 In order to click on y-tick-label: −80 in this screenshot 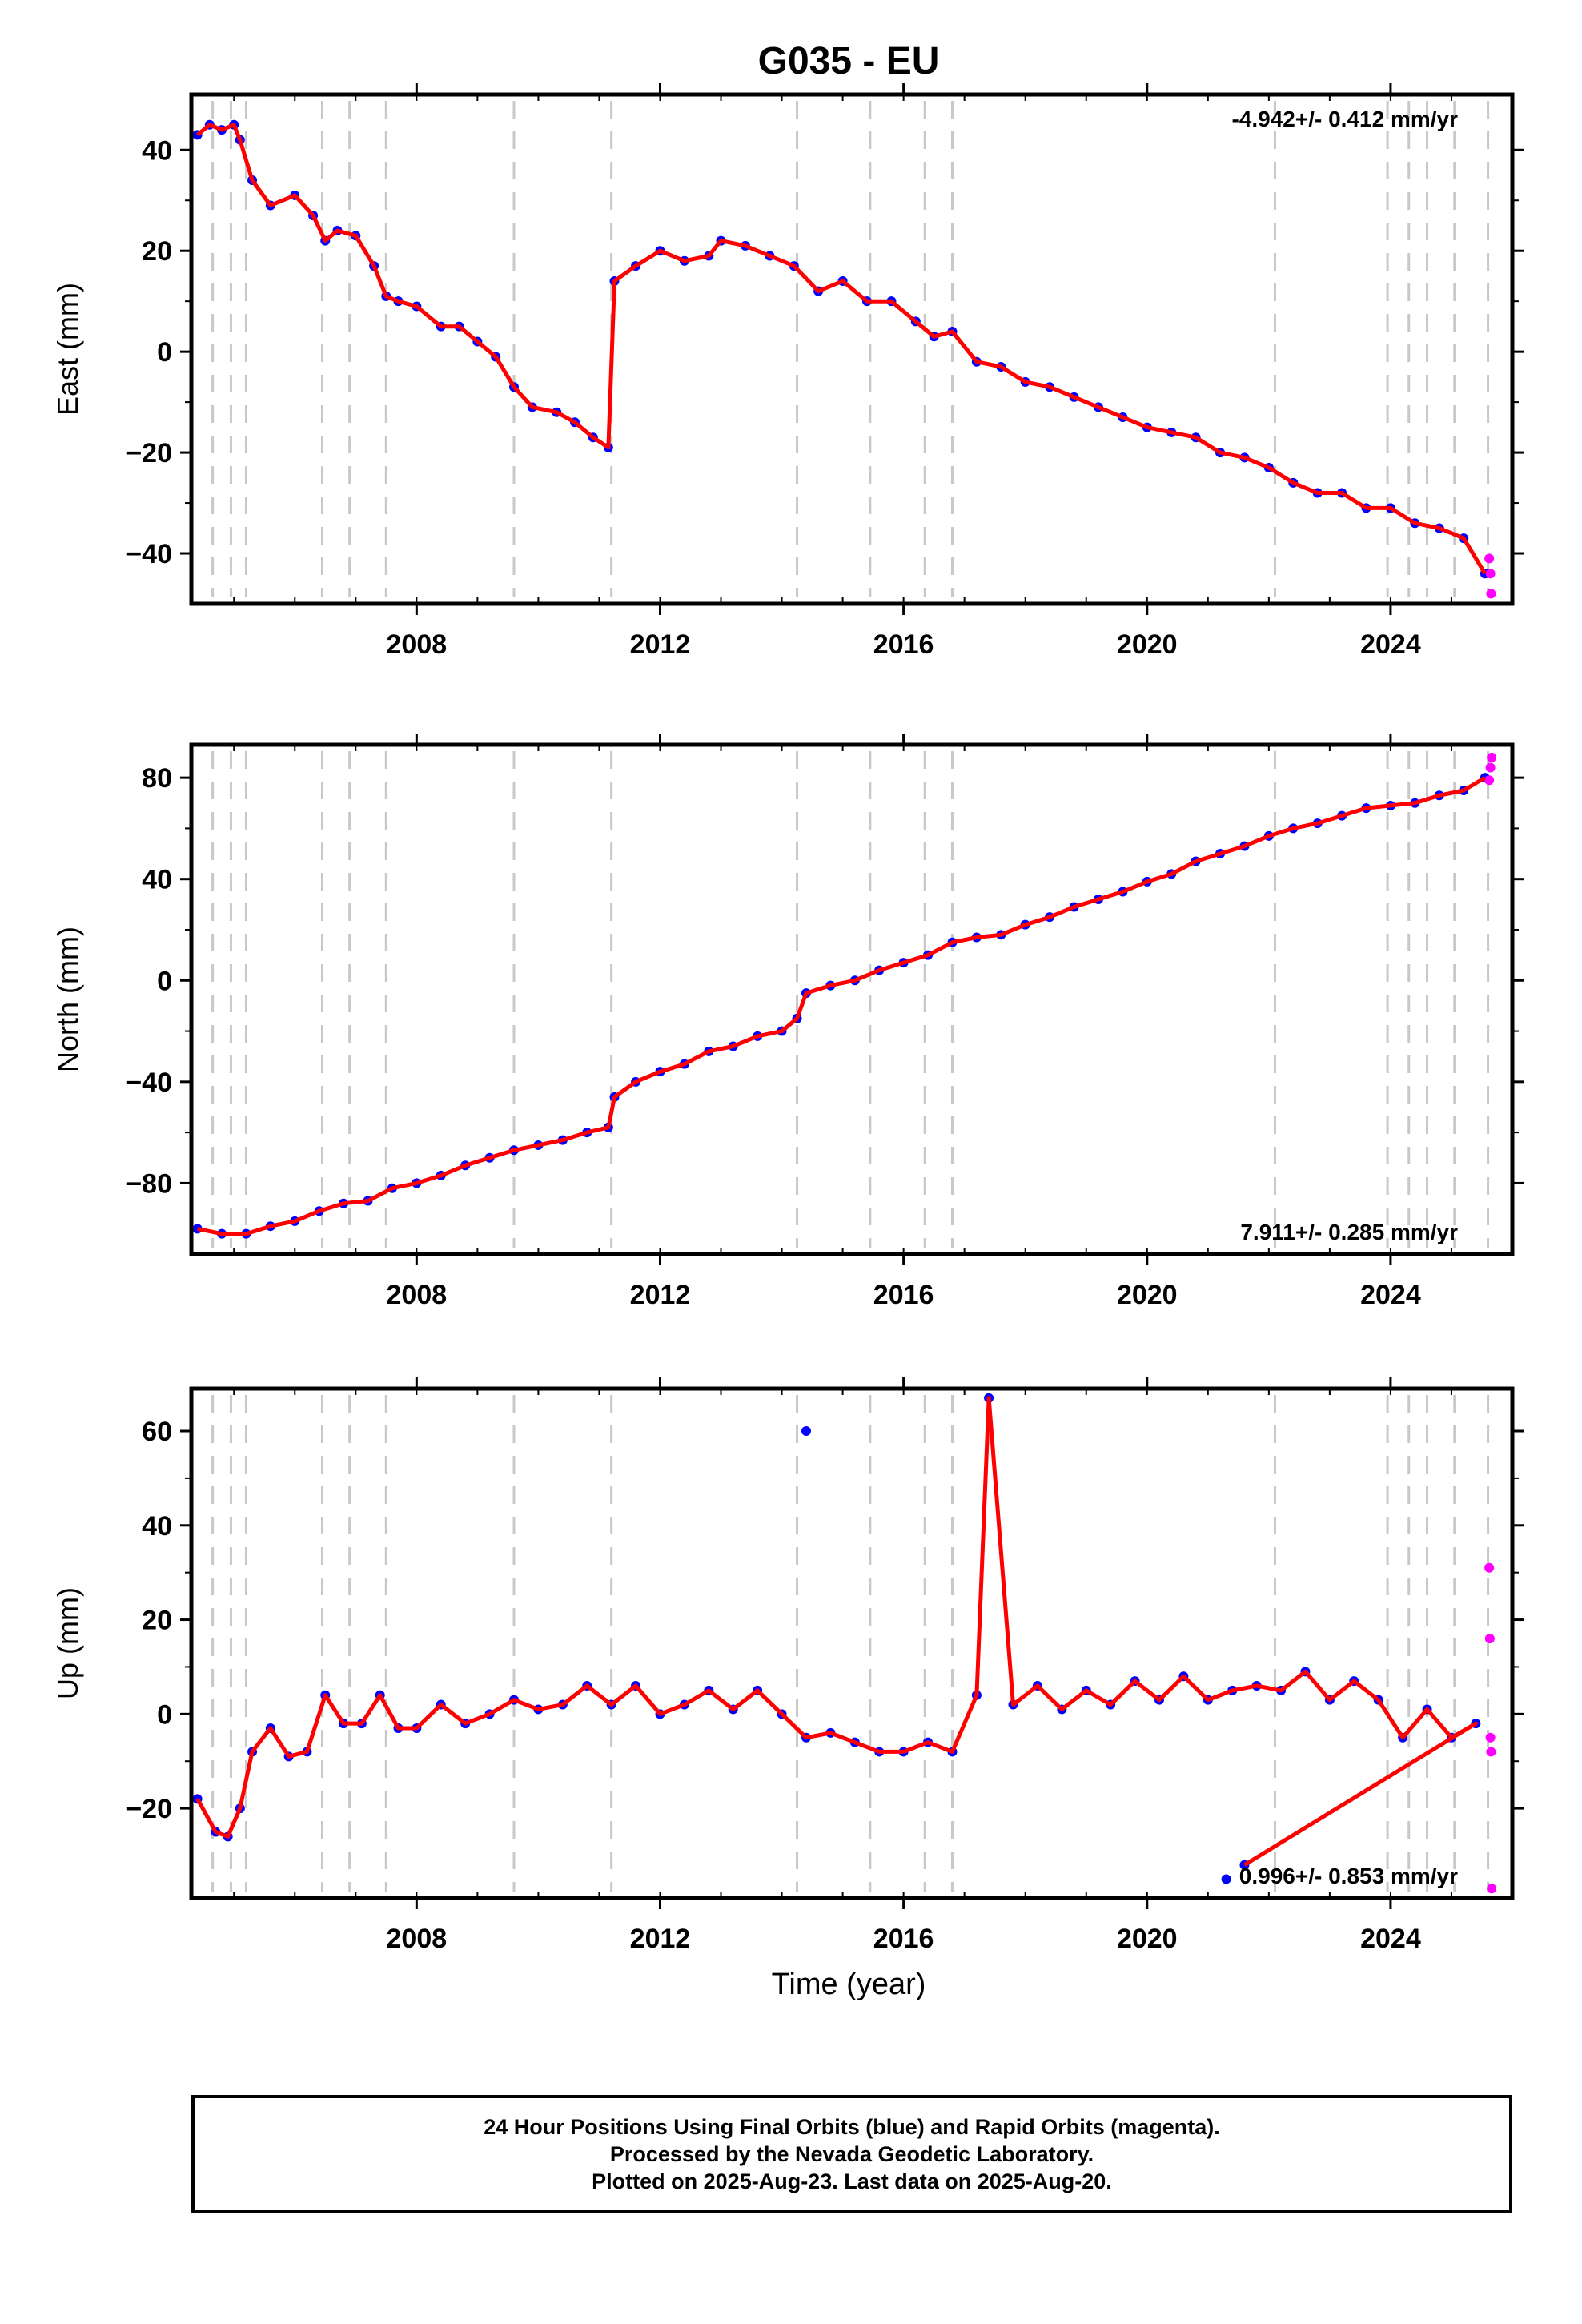, I will do `click(149, 1183)`.